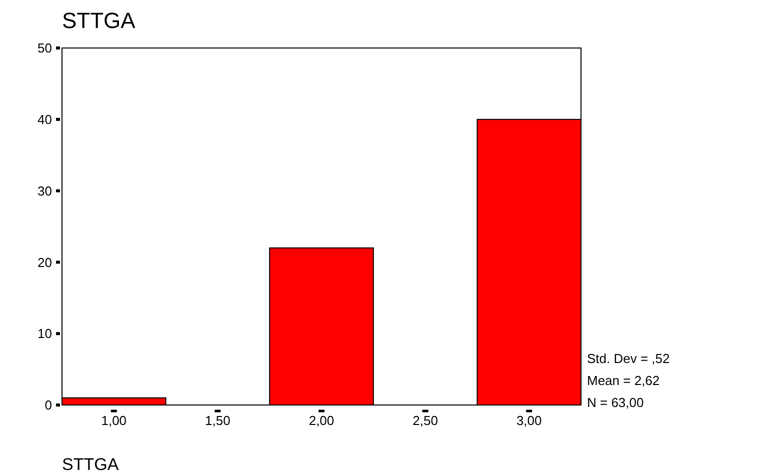 The image size is (772, 476). Describe the element at coordinates (529, 420) in the screenshot. I see `x-tick-label: 3,00` at that location.